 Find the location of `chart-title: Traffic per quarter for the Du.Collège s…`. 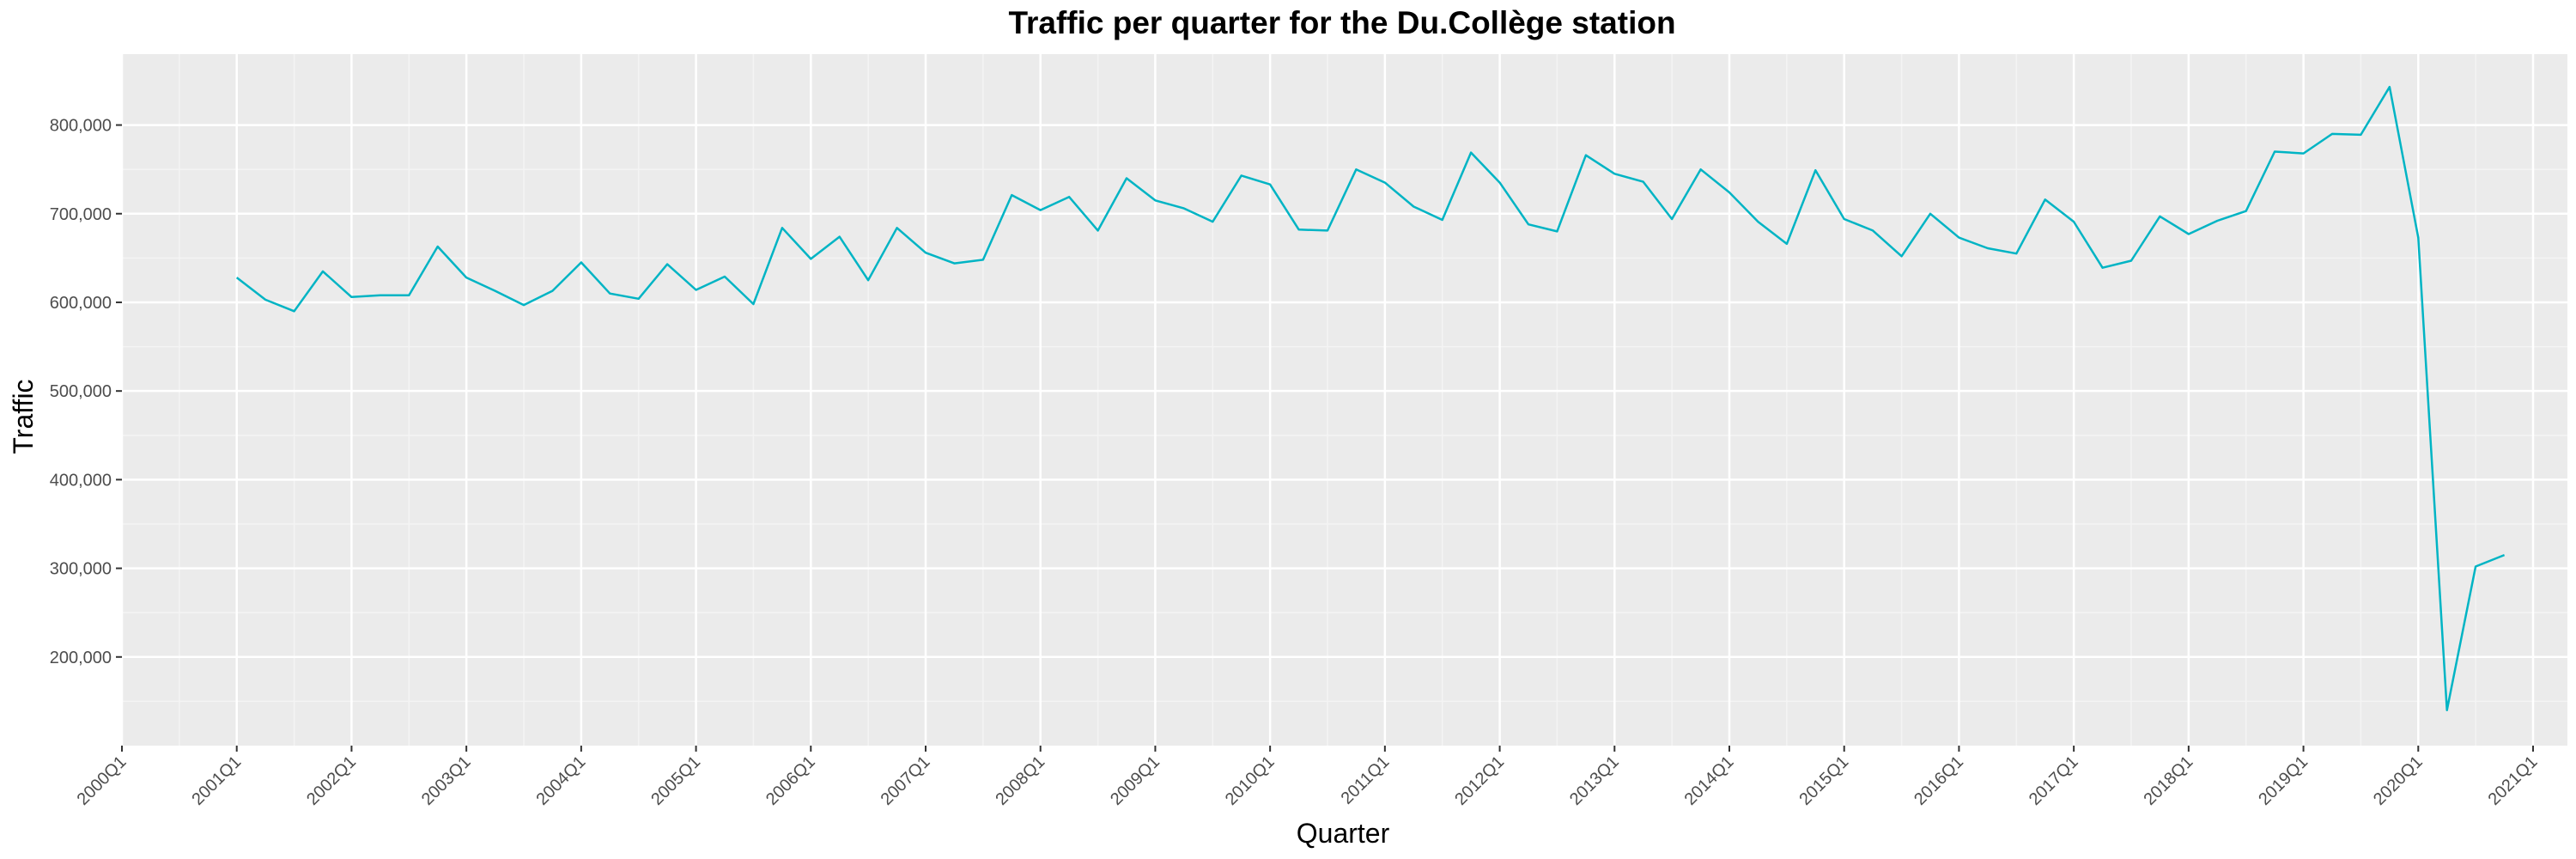

chart-title: Traffic per quarter for the Du.Collège s… is located at coordinates (1341, 22).